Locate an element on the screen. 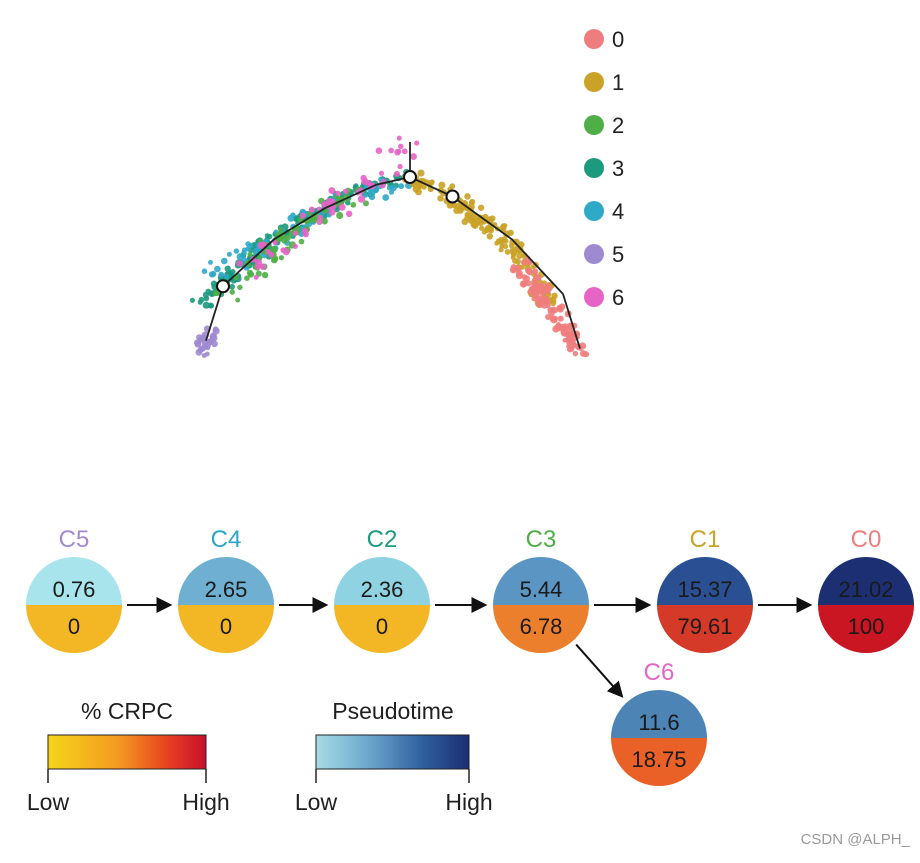 The width and height of the screenshot is (920, 863). node-c5-crpc-value: 0 is located at coordinates (74, 626).